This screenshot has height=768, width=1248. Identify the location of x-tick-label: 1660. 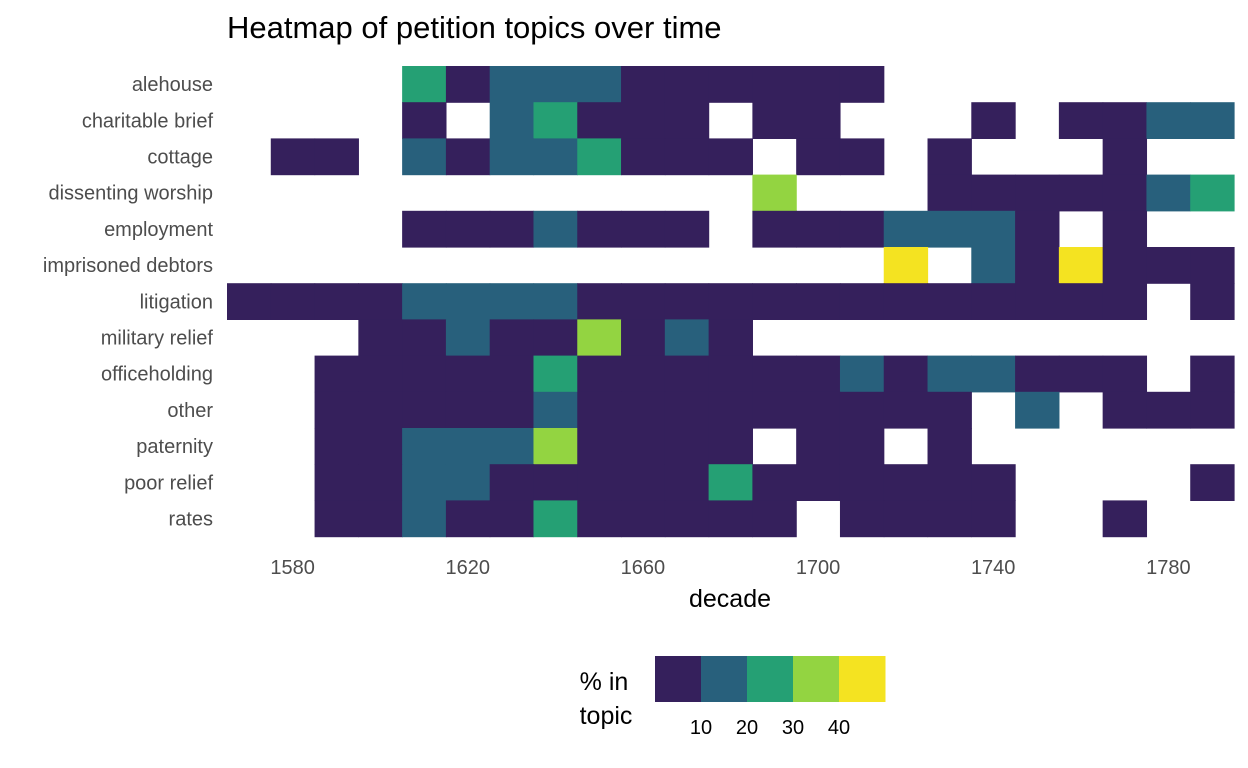
(643, 568).